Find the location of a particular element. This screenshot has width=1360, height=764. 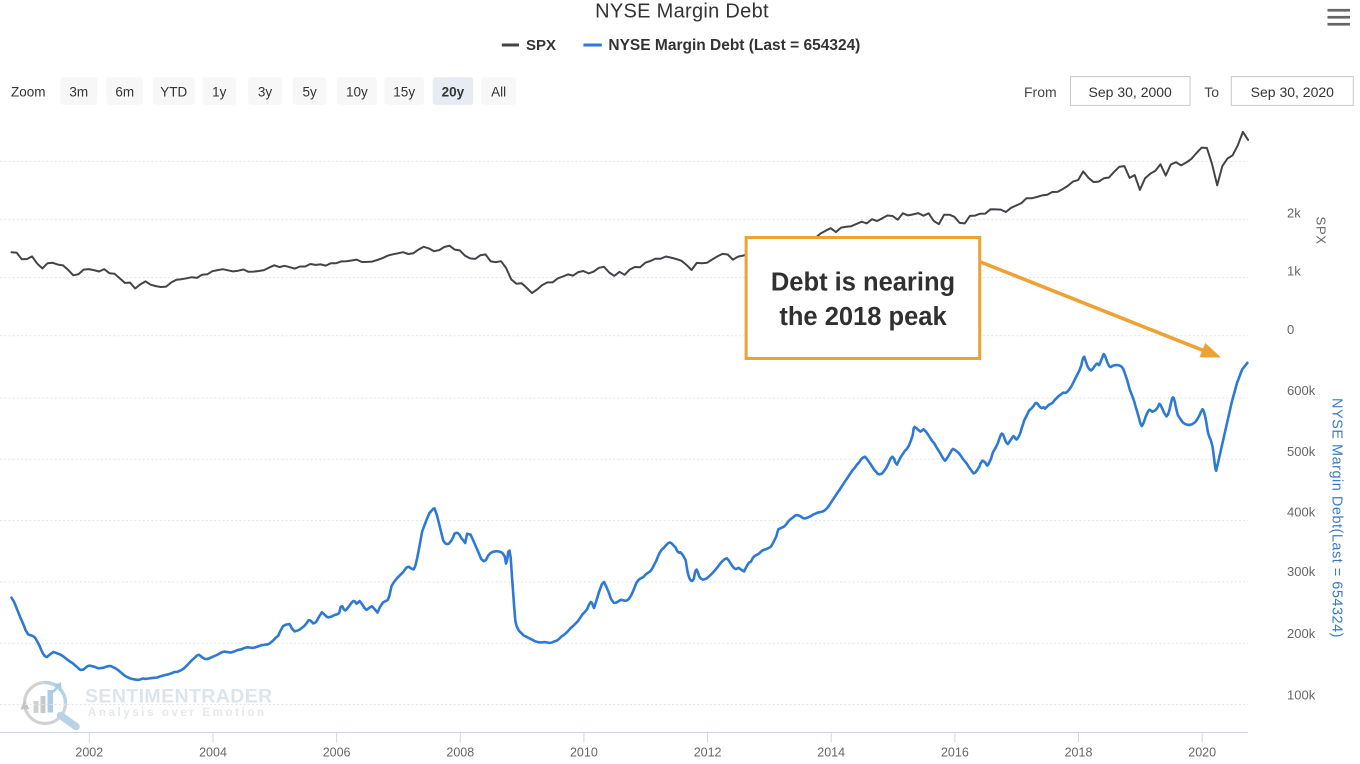

svg-text: 300k is located at coordinates (1301, 571).